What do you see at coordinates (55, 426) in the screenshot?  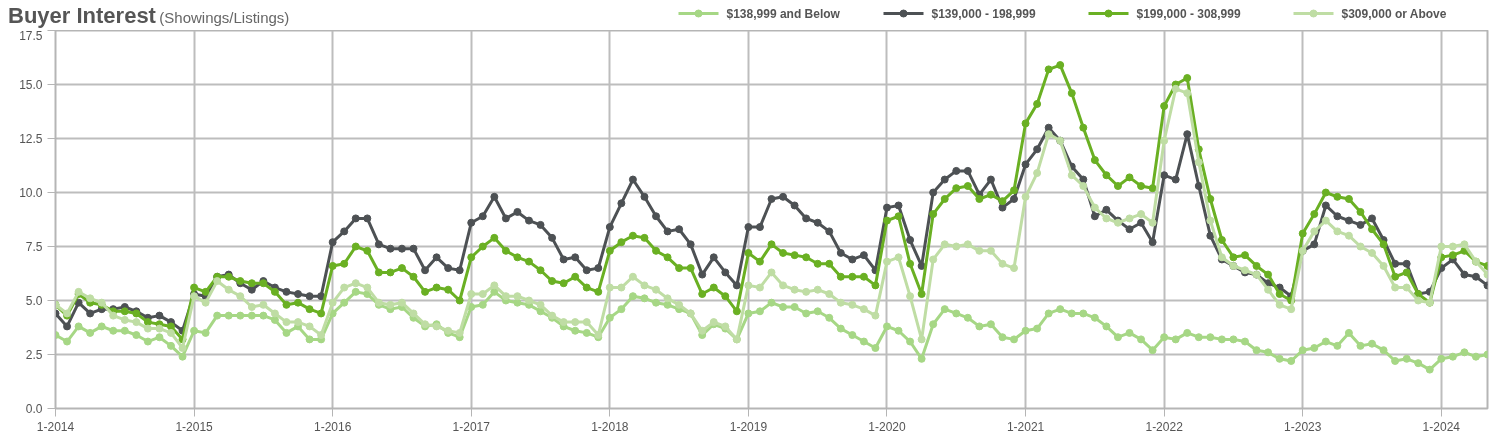 I see `x-tick-label: 1-2014` at bounding box center [55, 426].